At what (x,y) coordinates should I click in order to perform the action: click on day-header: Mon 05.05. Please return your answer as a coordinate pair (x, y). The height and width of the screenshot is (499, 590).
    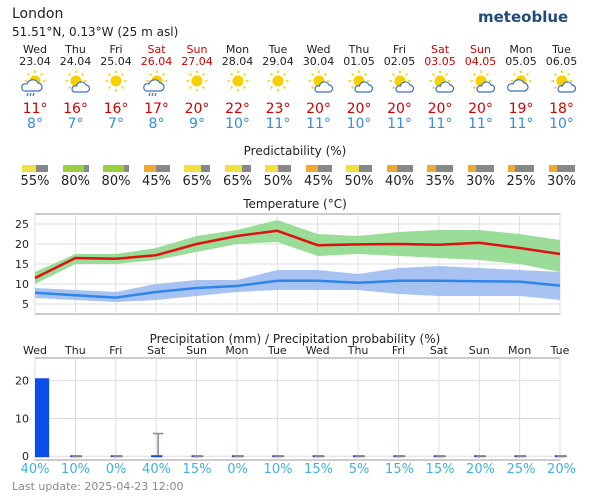
    Looking at the image, I should click on (521, 56).